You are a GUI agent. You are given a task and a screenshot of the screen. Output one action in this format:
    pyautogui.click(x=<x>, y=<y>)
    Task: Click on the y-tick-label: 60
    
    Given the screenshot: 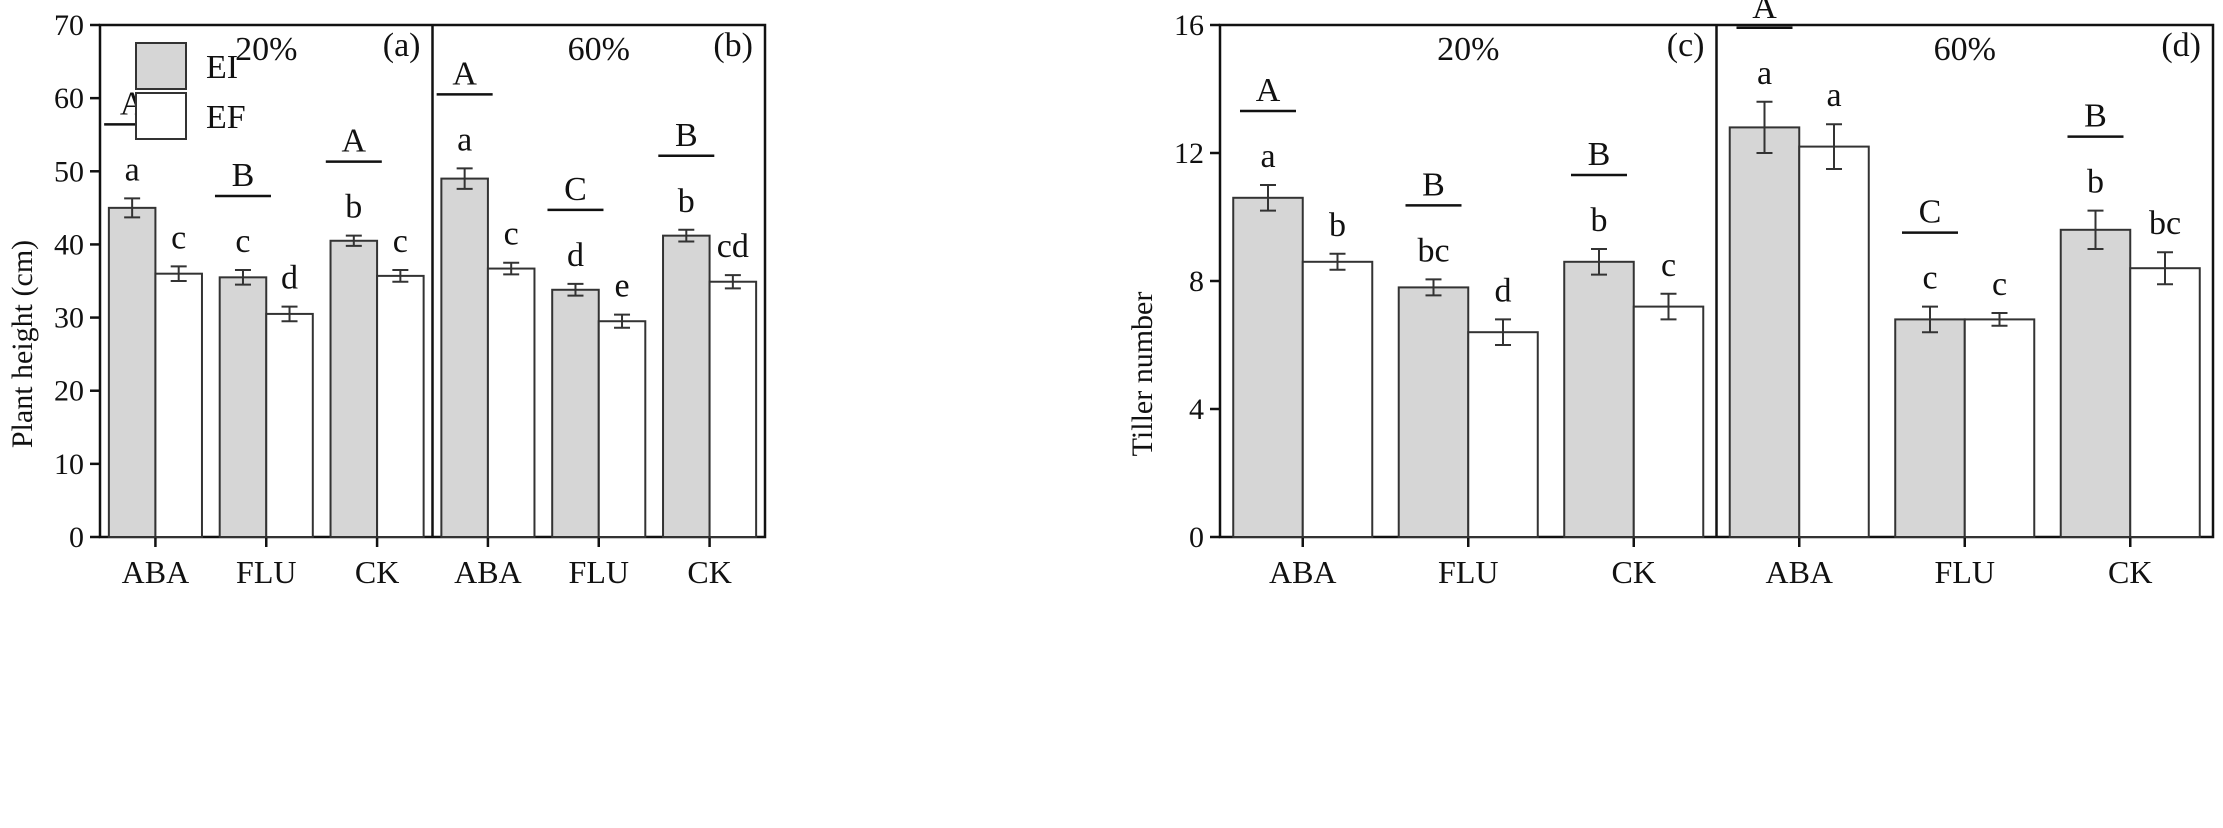 What is the action you would take?
    pyautogui.click(x=69, y=98)
    